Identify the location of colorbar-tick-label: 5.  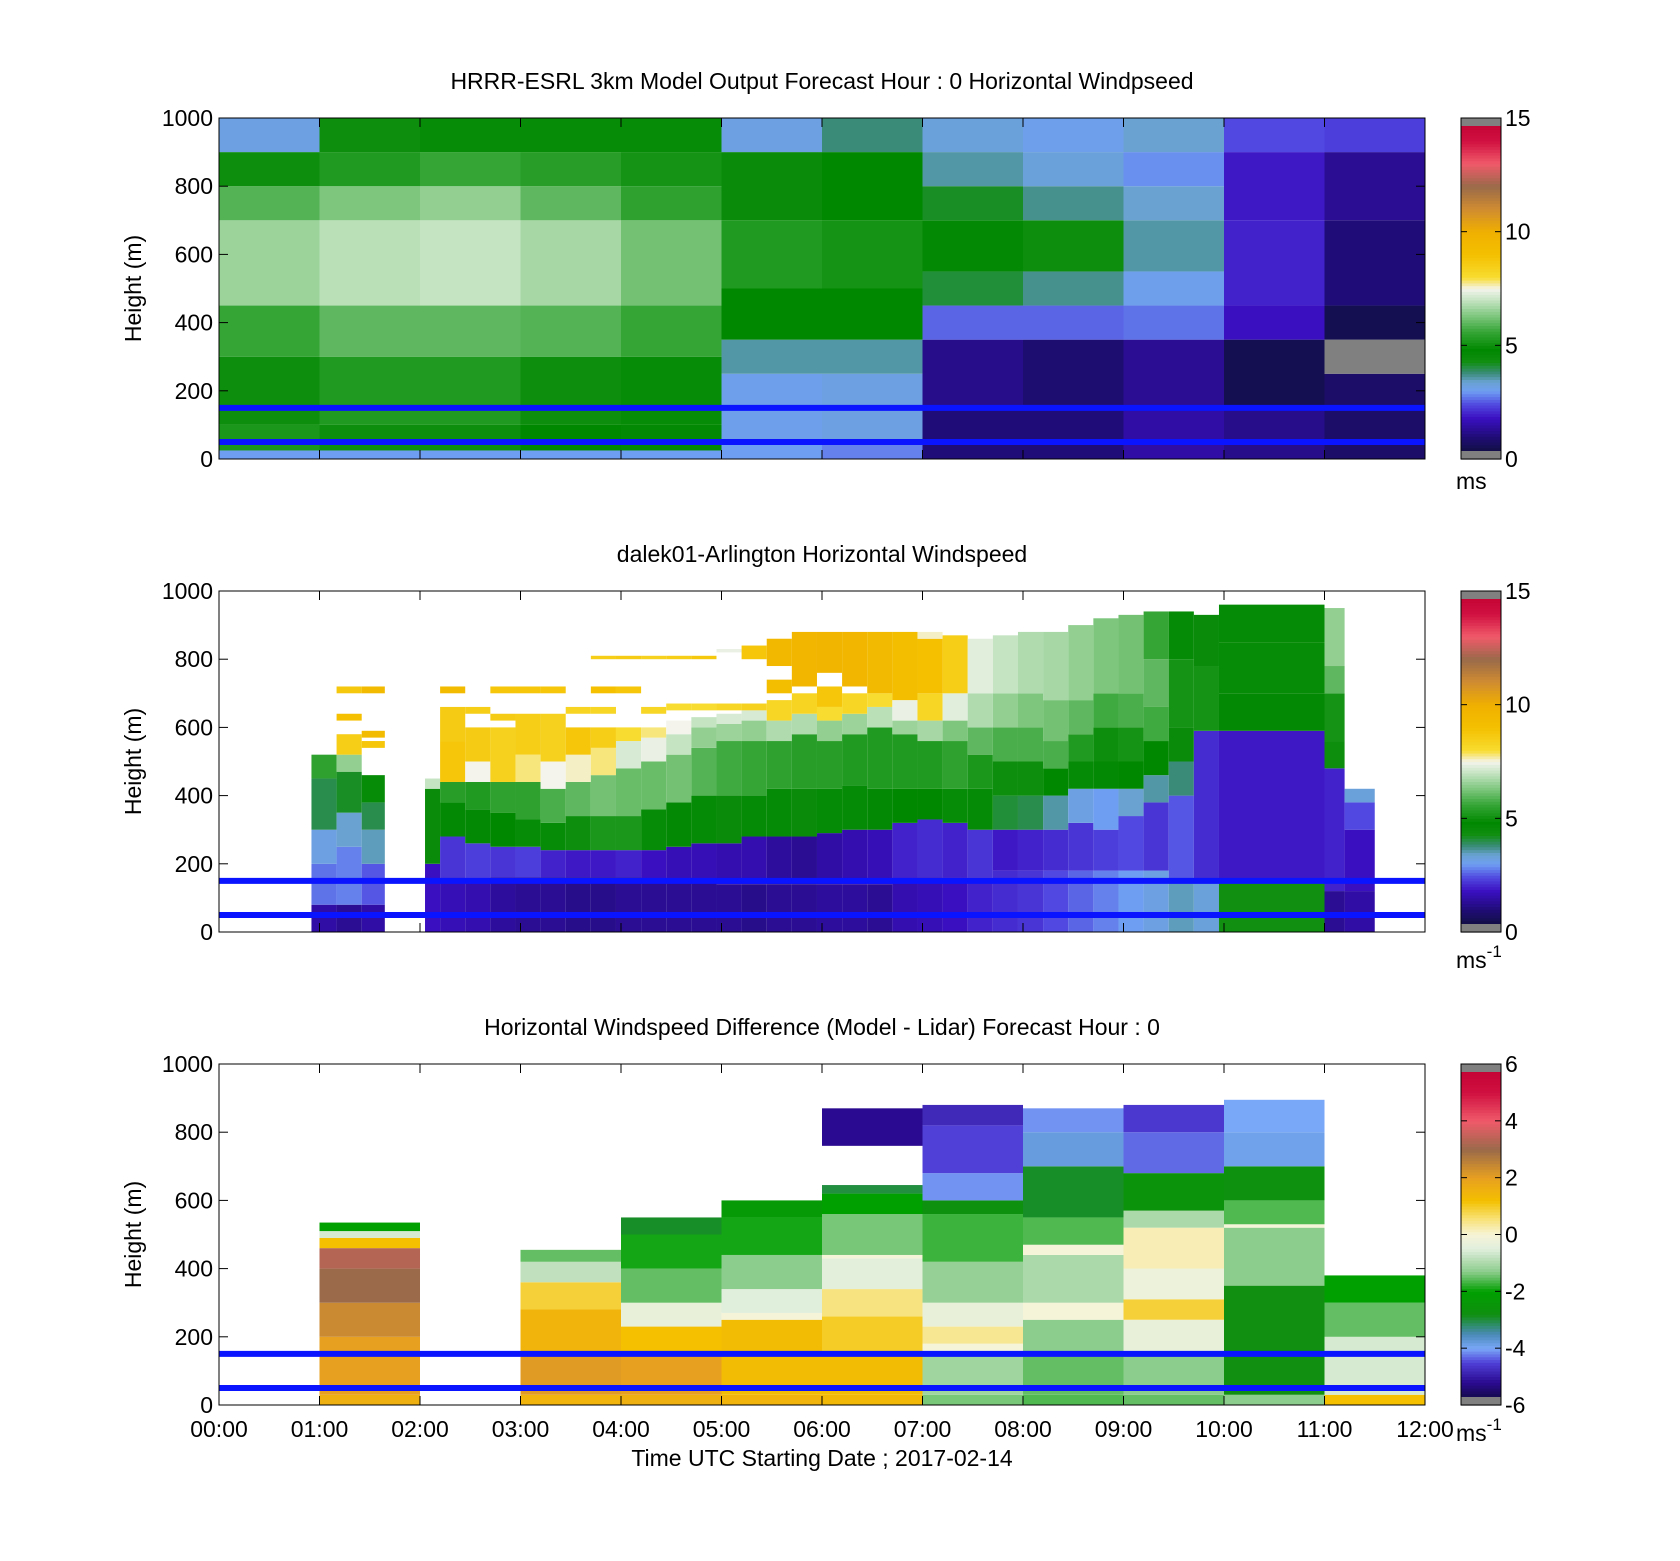
(1511, 818).